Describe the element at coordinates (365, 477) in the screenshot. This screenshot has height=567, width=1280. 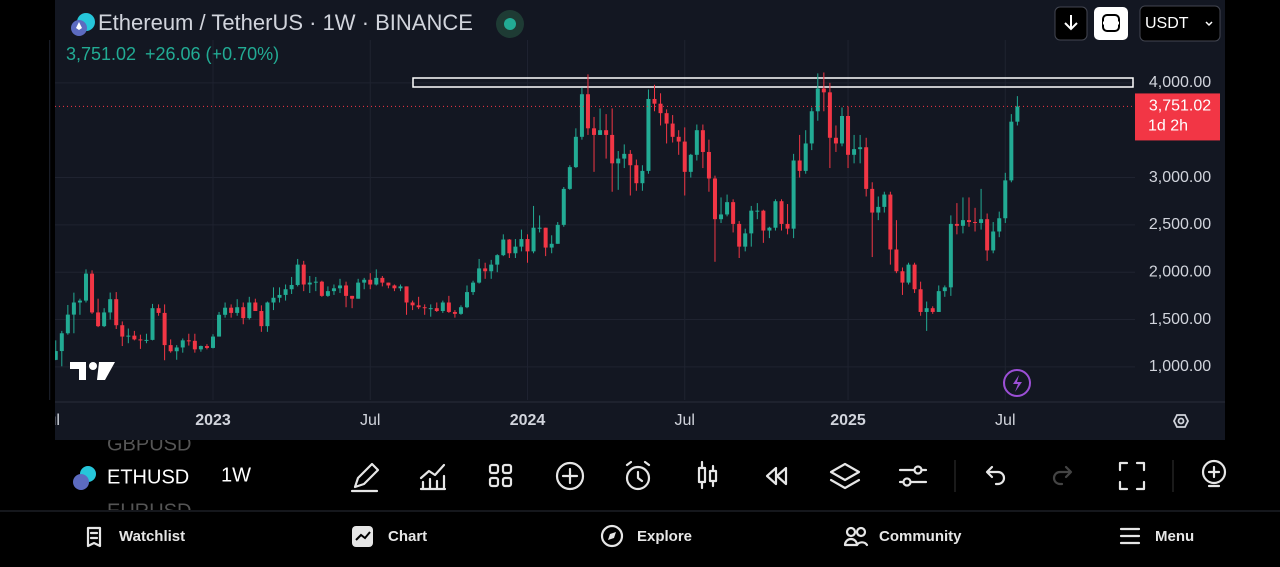
I see `draw-tool` at that location.